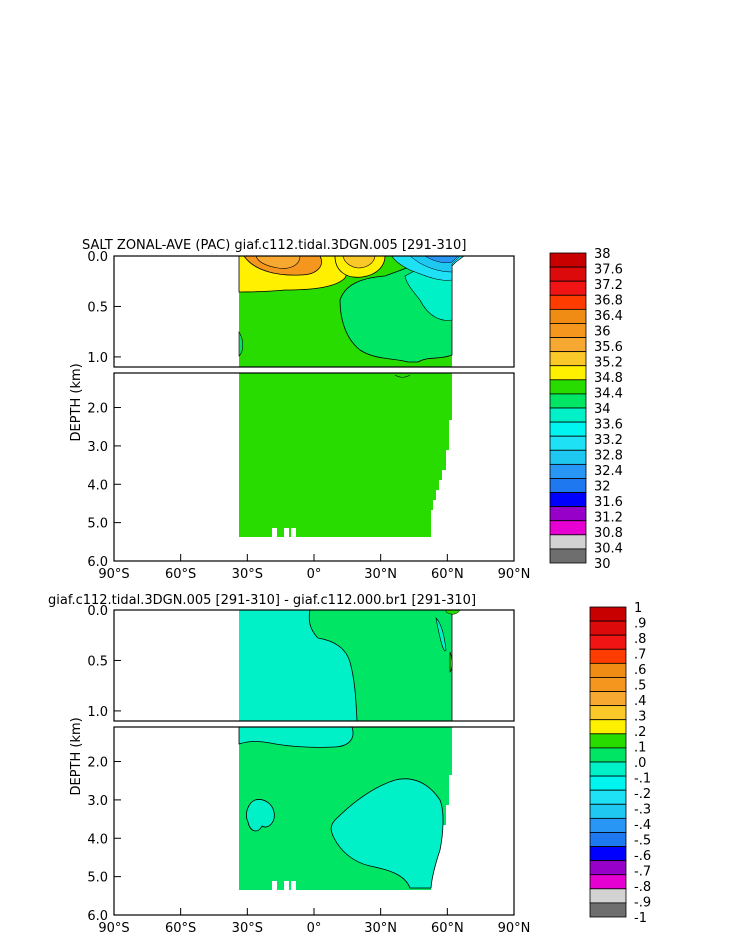 The image size is (733, 945). What do you see at coordinates (642, 856) in the screenshot?
I see `diff-colorbar-label: -.6` at bounding box center [642, 856].